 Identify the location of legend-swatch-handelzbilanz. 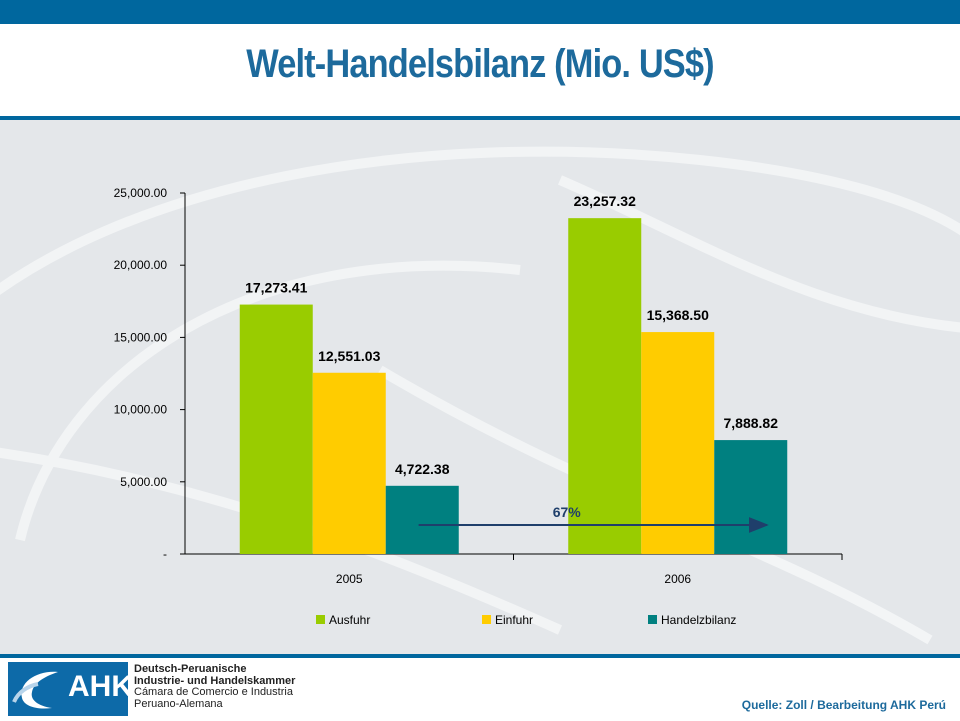
(652, 619).